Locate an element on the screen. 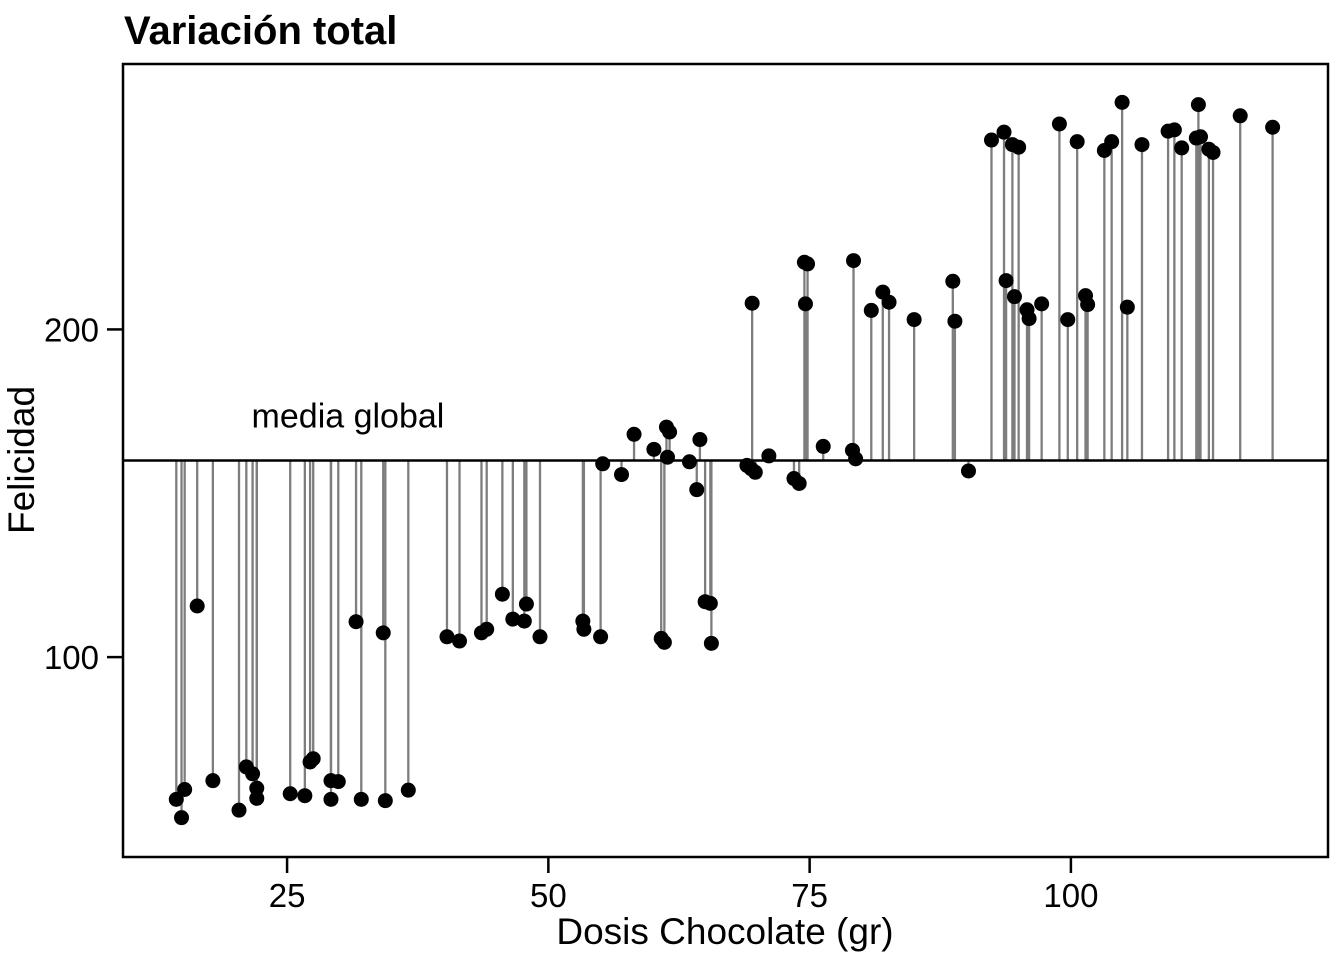  y-tick-label: 200 is located at coordinates (71, 329).